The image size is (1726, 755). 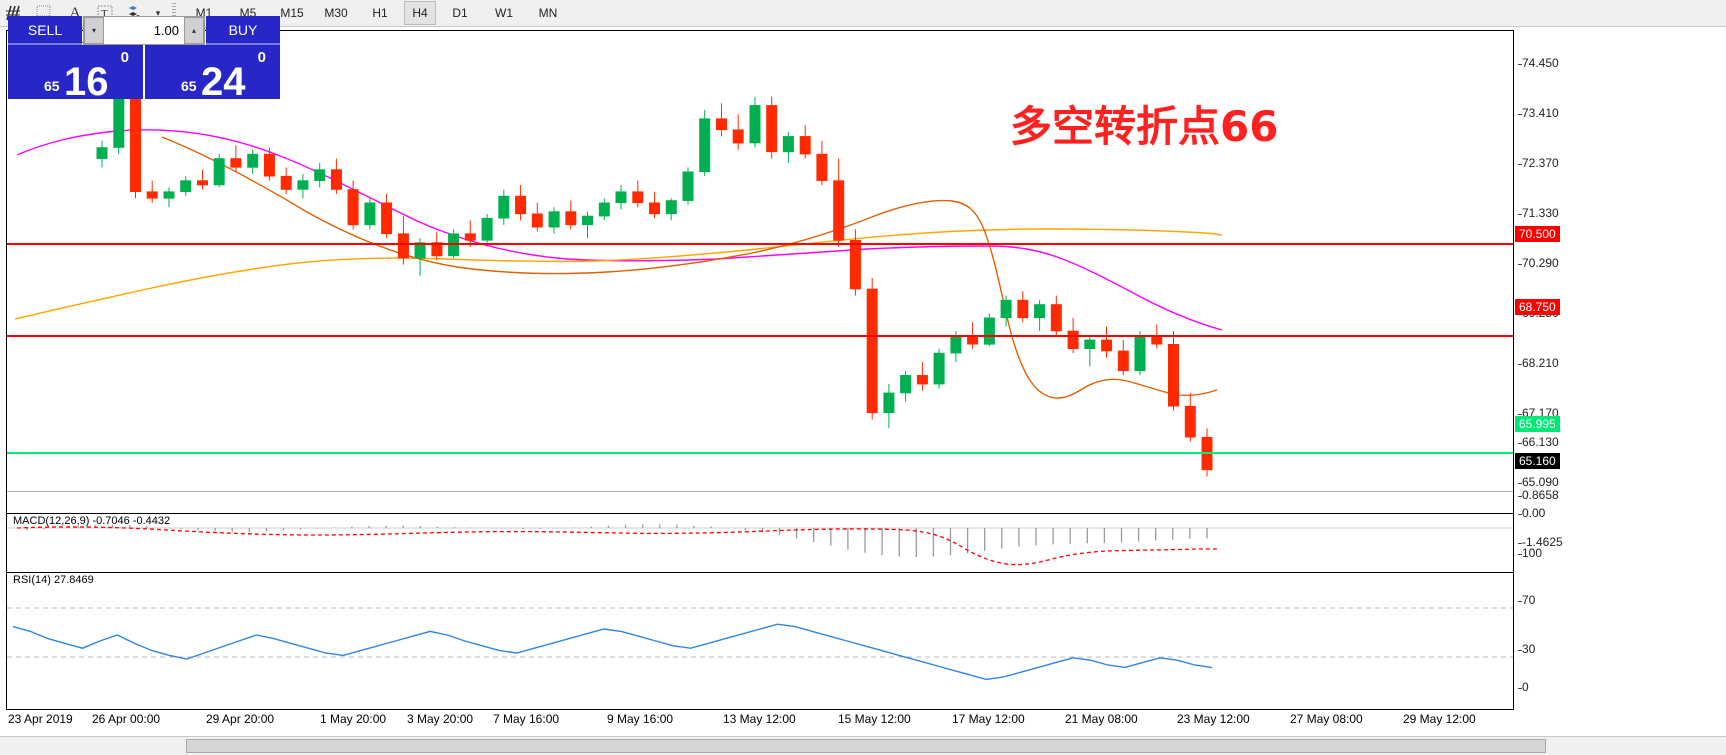 I want to click on macd-chart-svg, so click(x=763, y=545).